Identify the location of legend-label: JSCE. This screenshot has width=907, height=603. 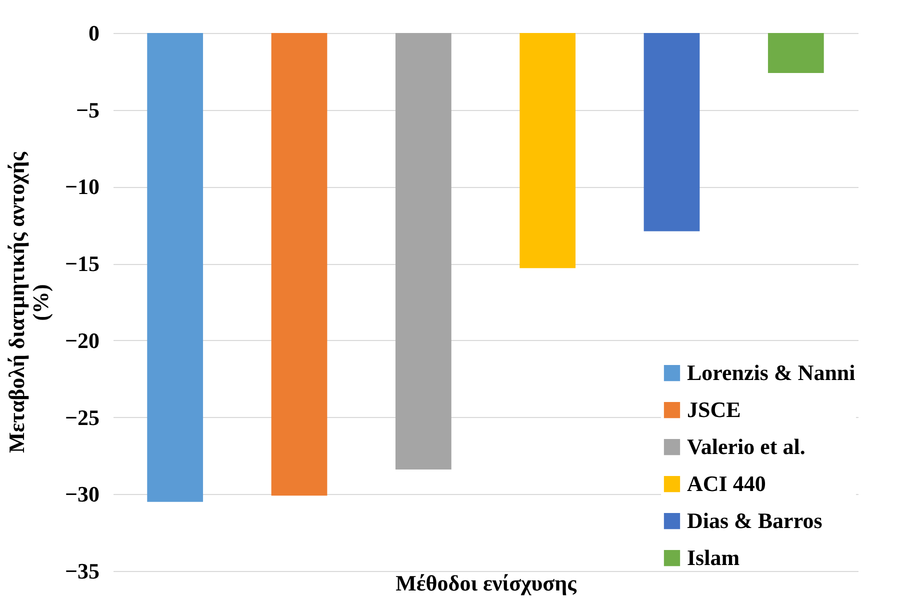
(714, 409).